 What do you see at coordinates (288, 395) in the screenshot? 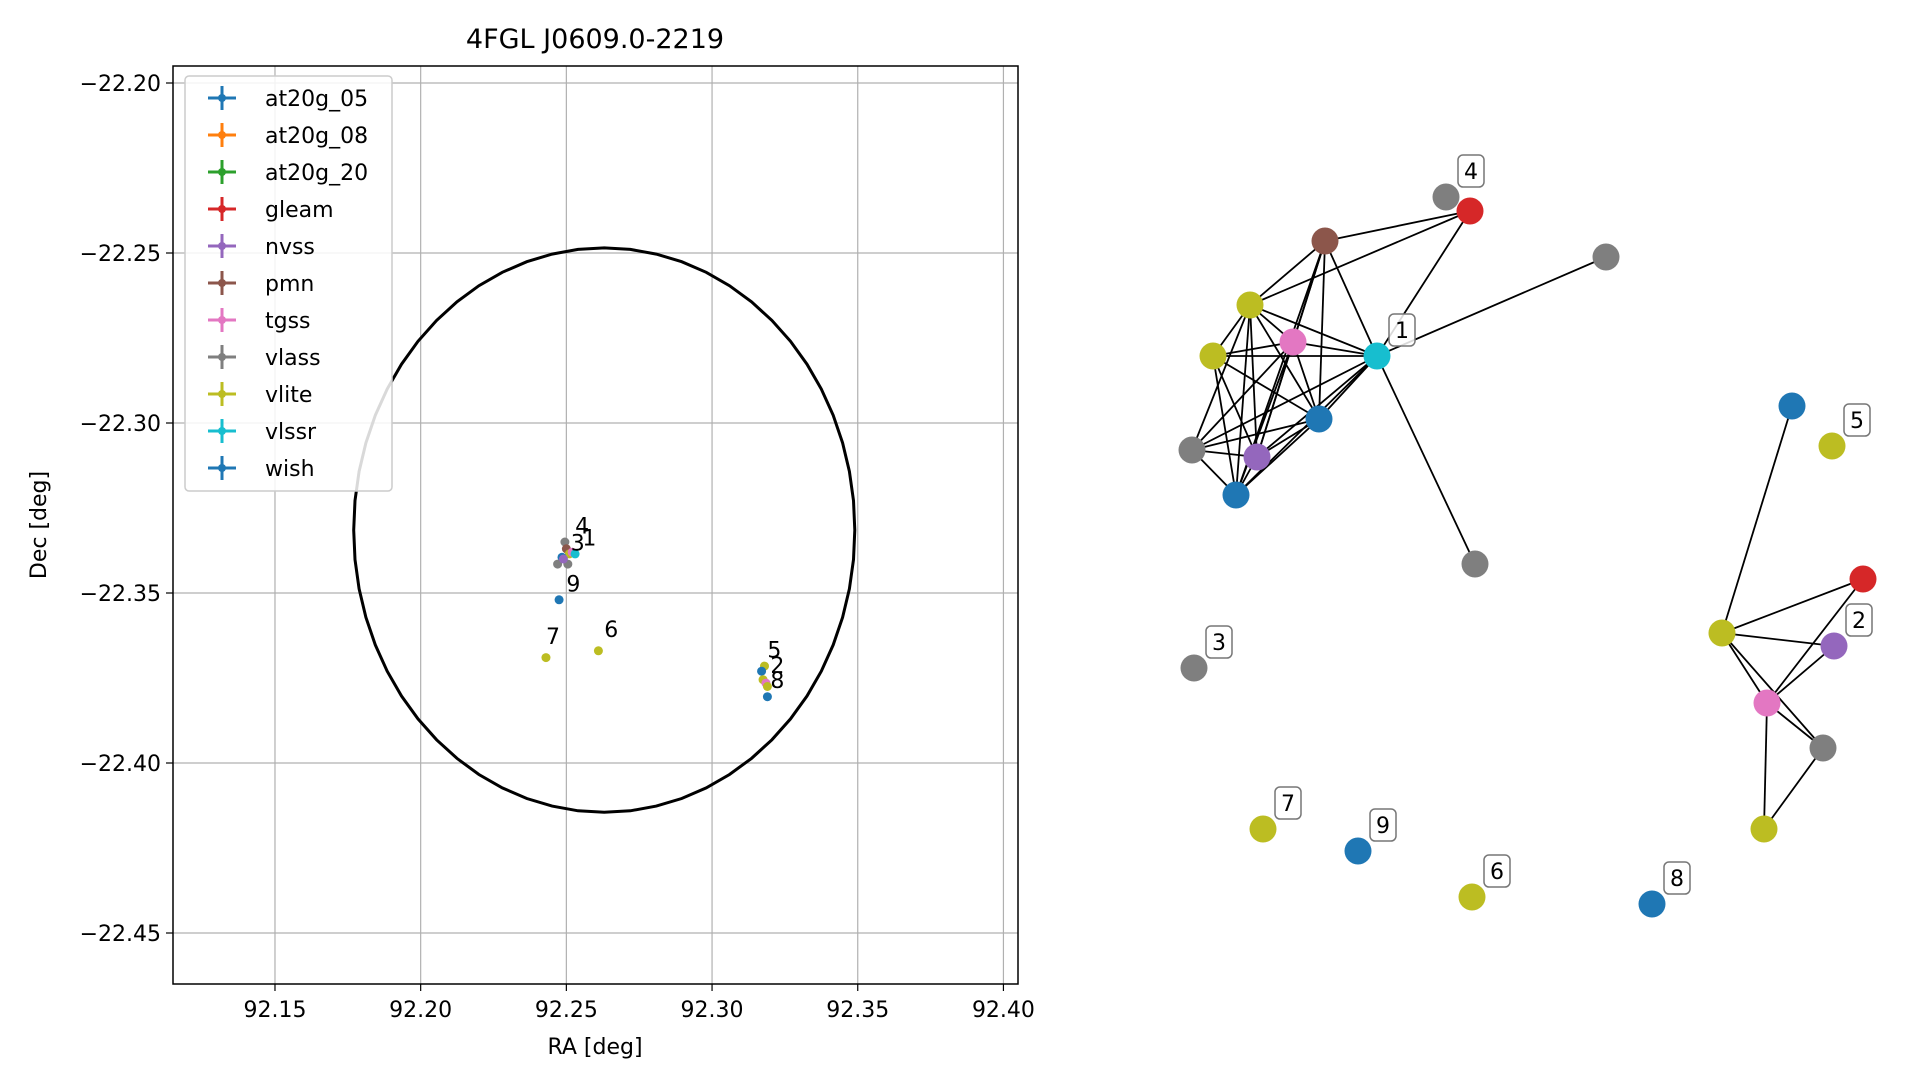
I see `legend-entry-label: vlite` at bounding box center [288, 395].